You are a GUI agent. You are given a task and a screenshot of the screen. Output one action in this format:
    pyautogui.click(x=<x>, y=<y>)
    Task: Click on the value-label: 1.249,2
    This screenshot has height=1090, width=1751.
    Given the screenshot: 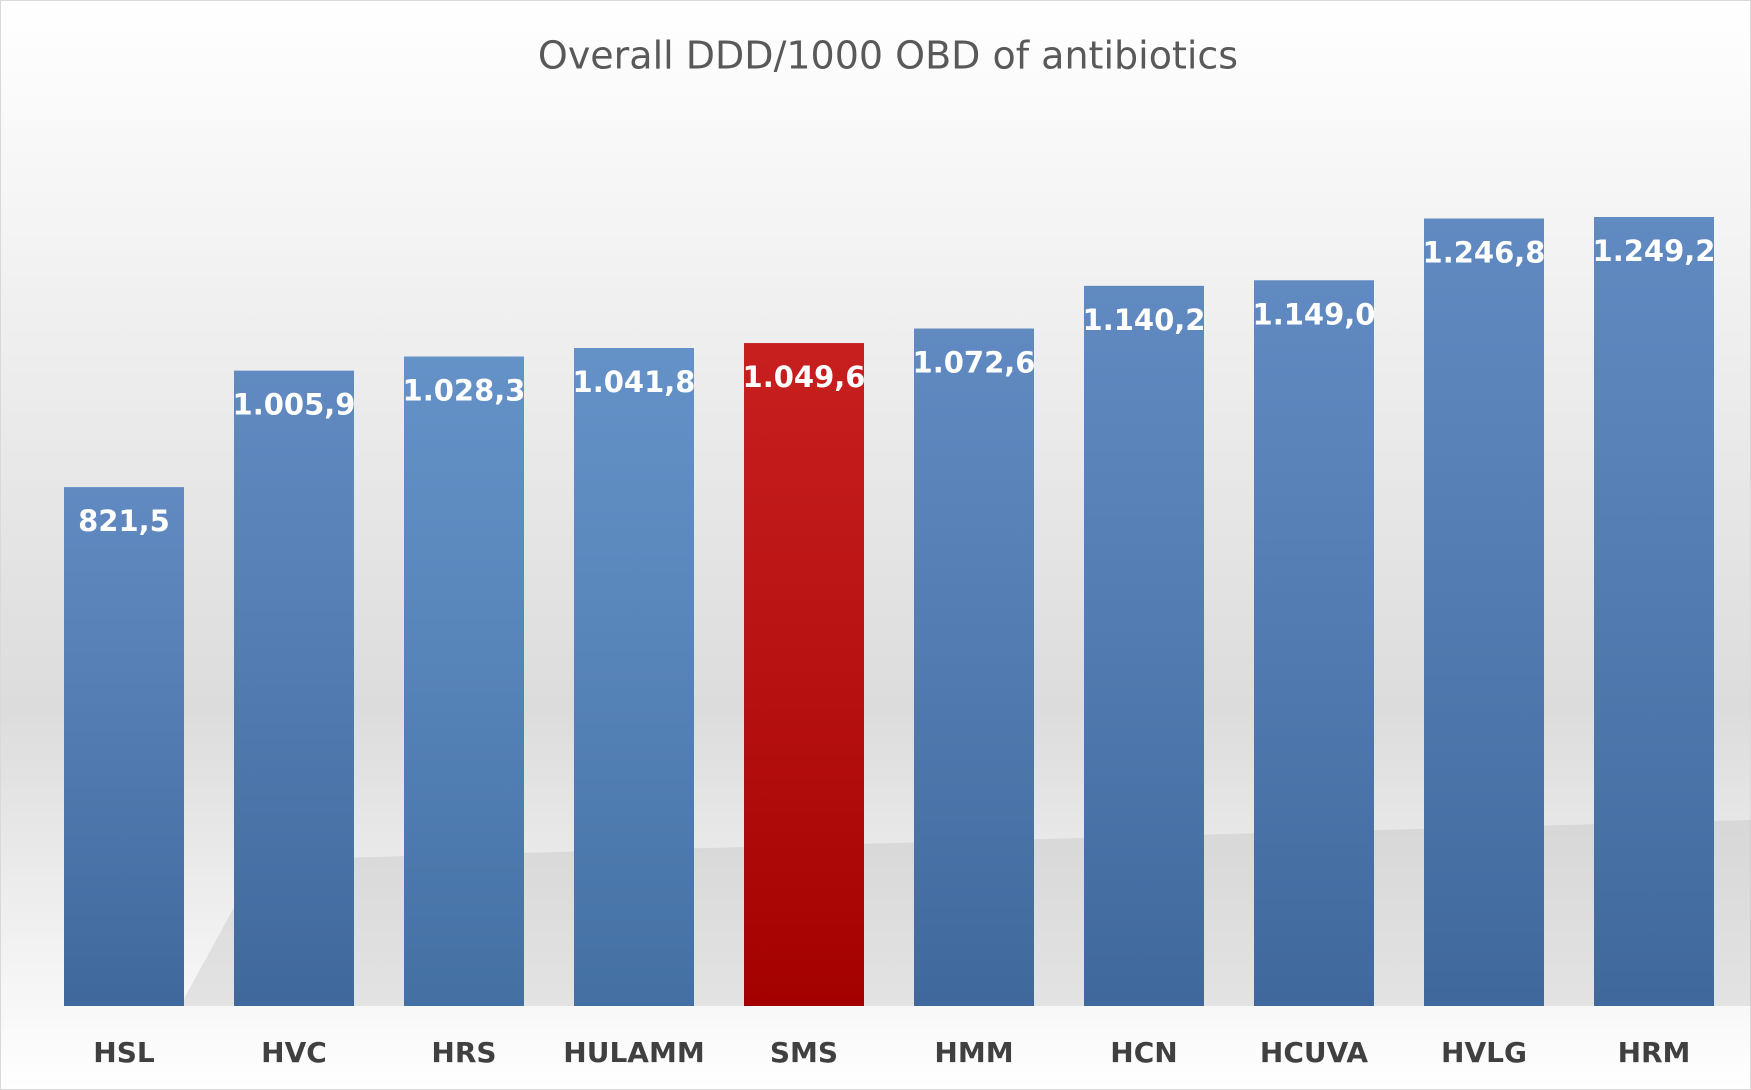 What is the action you would take?
    pyautogui.click(x=1654, y=251)
    